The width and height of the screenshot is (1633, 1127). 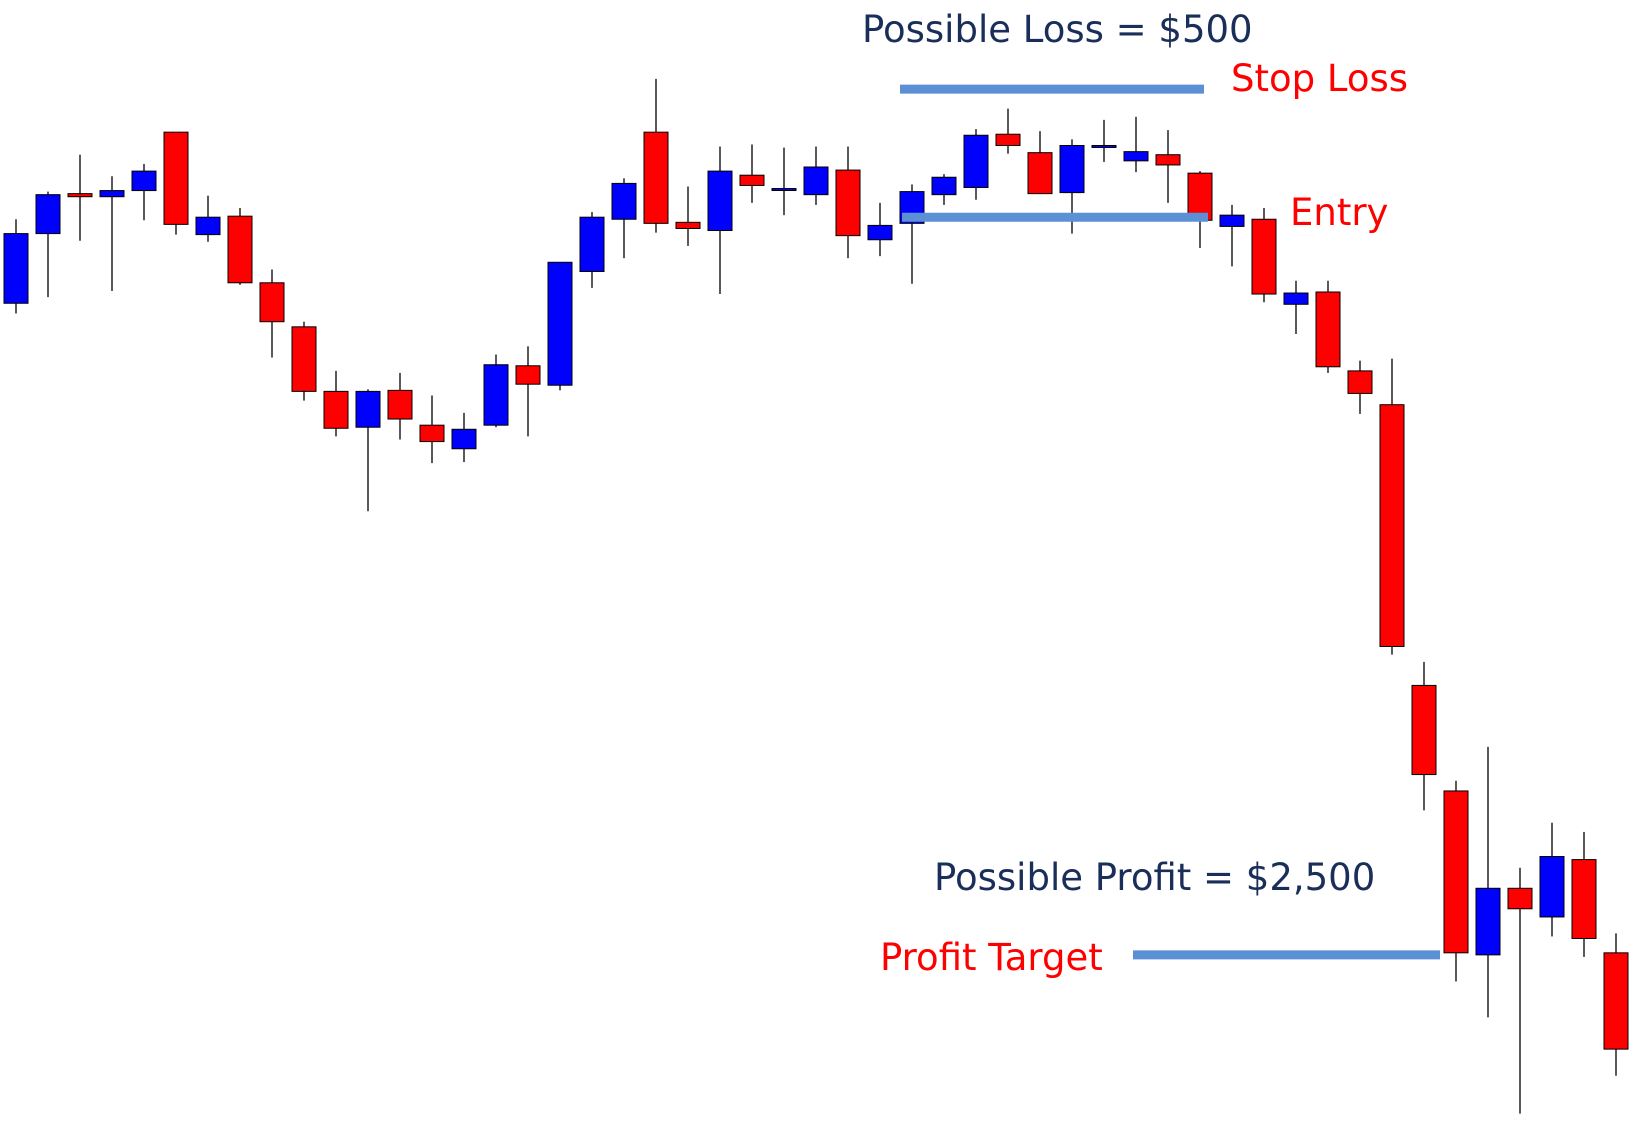 What do you see at coordinates (1154, 877) in the screenshot?
I see `possible-profit-label: Possible Profit = $2,500` at bounding box center [1154, 877].